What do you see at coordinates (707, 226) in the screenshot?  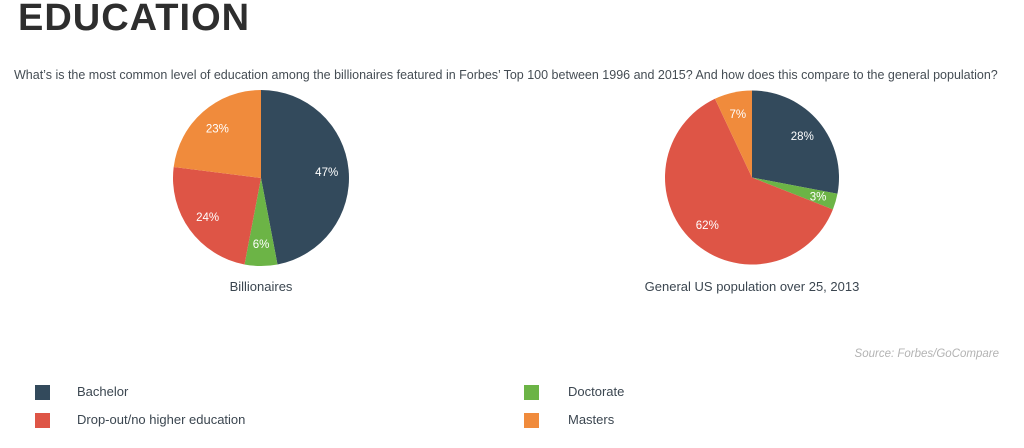 I see `svg-text: 62%` at bounding box center [707, 226].